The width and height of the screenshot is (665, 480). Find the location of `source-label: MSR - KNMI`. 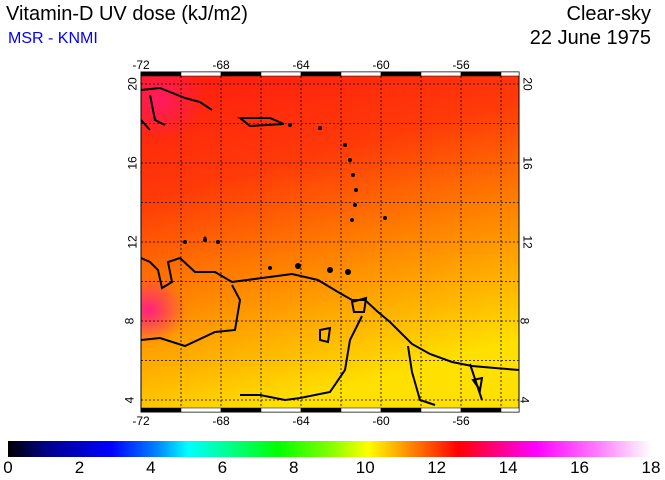

source-label: MSR - KNMI is located at coordinates (53, 38).